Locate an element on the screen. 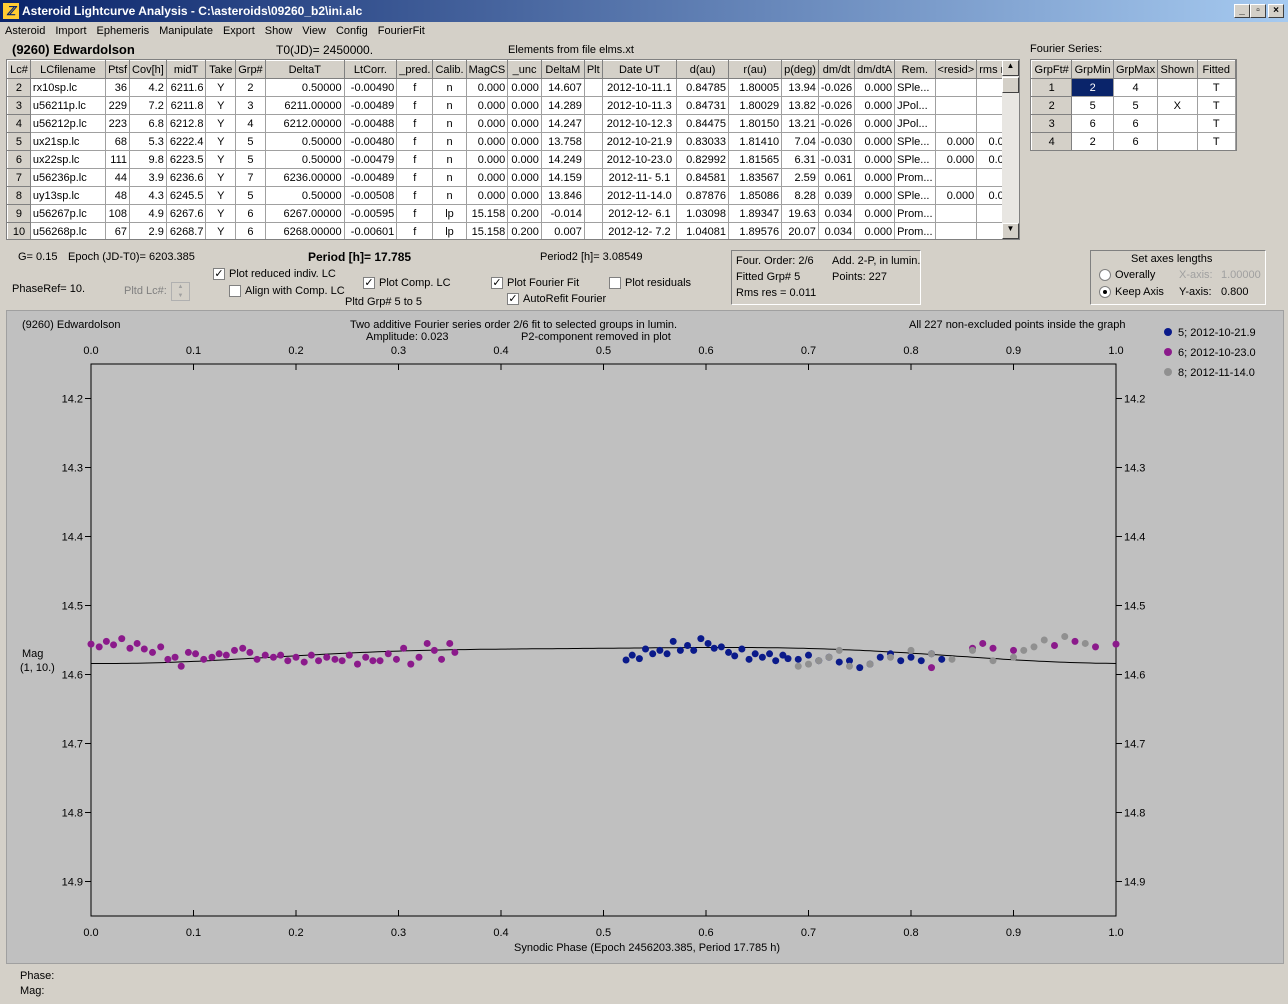 The width and height of the screenshot is (1288, 1004). lc-cell: 0.84475 is located at coordinates (702, 123).